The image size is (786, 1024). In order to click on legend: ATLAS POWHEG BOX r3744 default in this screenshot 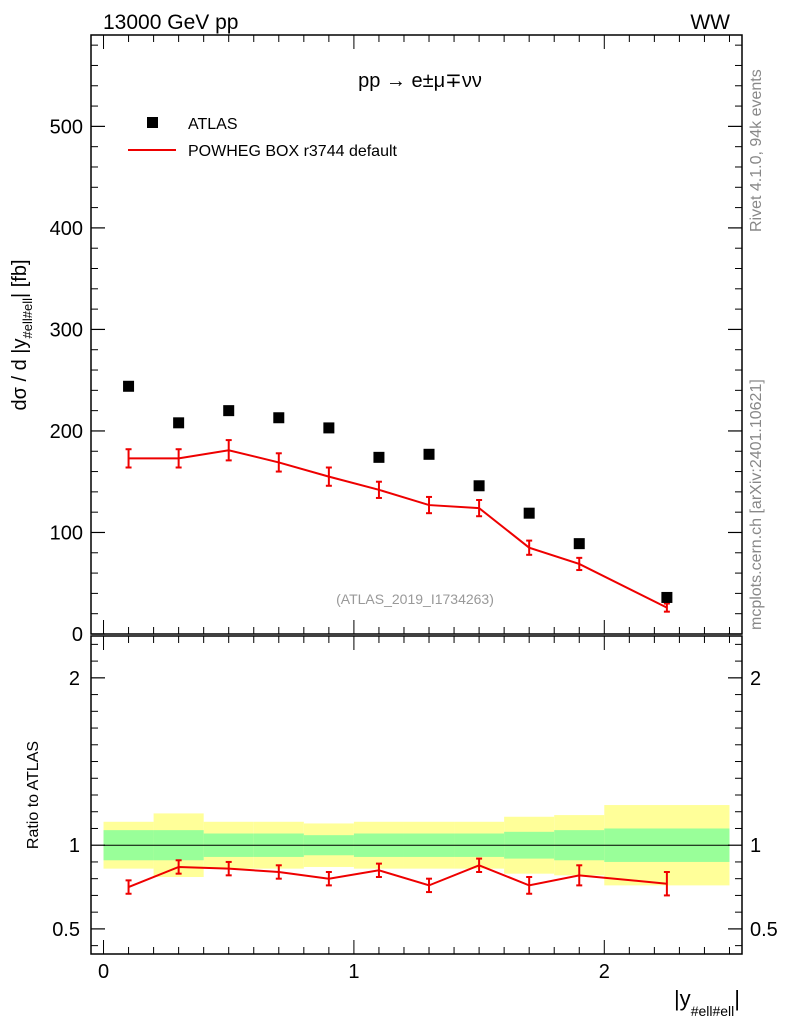, I will do `click(263, 138)`.